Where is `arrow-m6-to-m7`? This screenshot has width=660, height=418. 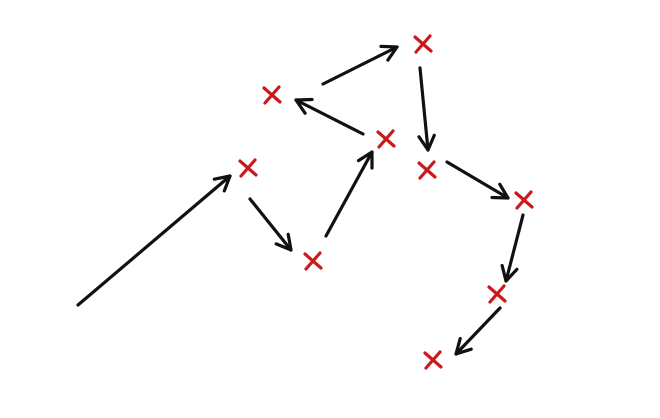 arrow-m6-to-m7 is located at coordinates (477, 180).